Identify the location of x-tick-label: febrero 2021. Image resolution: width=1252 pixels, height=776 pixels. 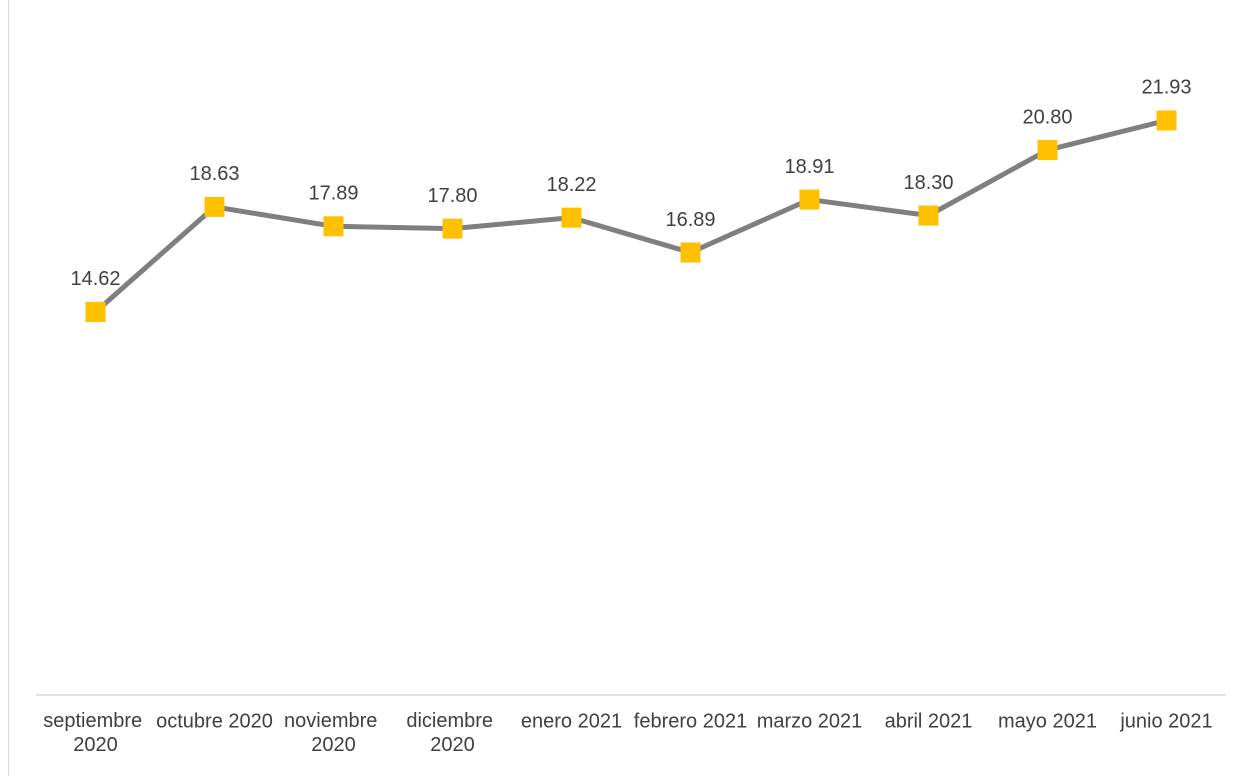
(690, 721).